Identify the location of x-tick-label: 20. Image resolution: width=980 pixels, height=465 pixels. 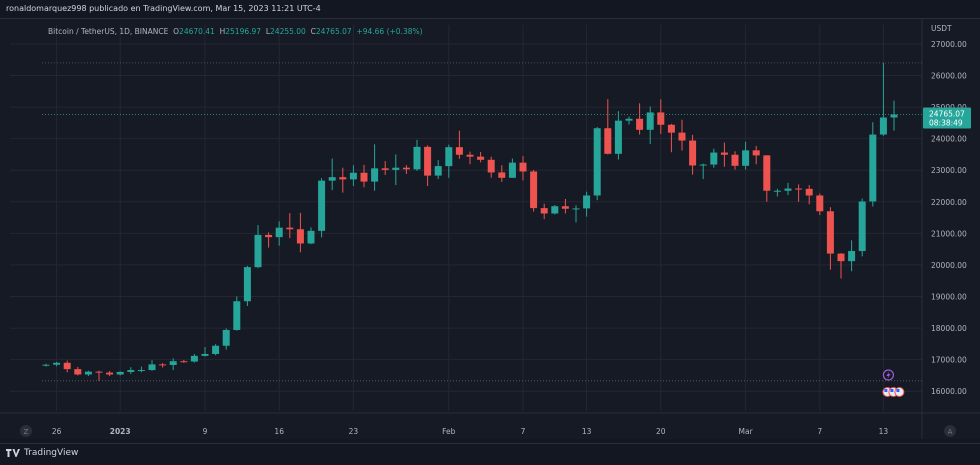
(661, 431).